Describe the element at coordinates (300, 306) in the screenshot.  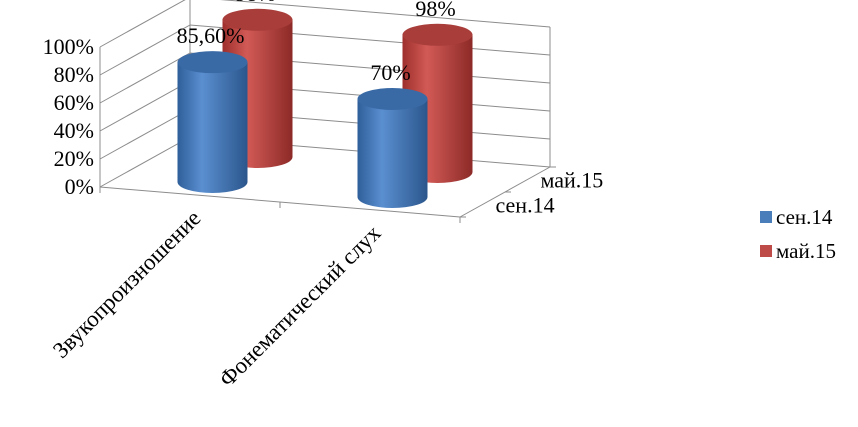
I see `category-label: Фонематический слух` at that location.